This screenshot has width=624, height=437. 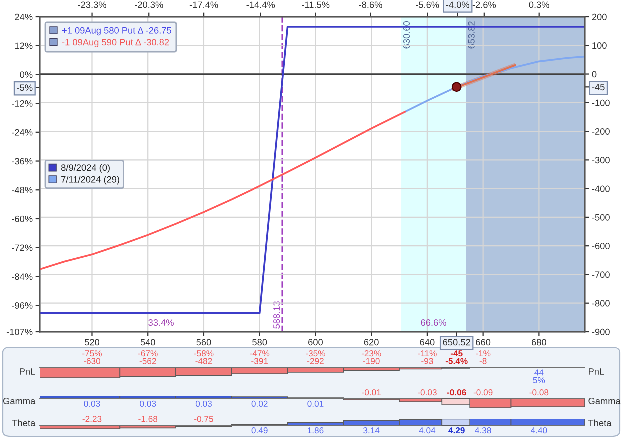 What do you see at coordinates (604, 401) in the screenshot?
I see `y2-axis-title: Gamma` at bounding box center [604, 401].